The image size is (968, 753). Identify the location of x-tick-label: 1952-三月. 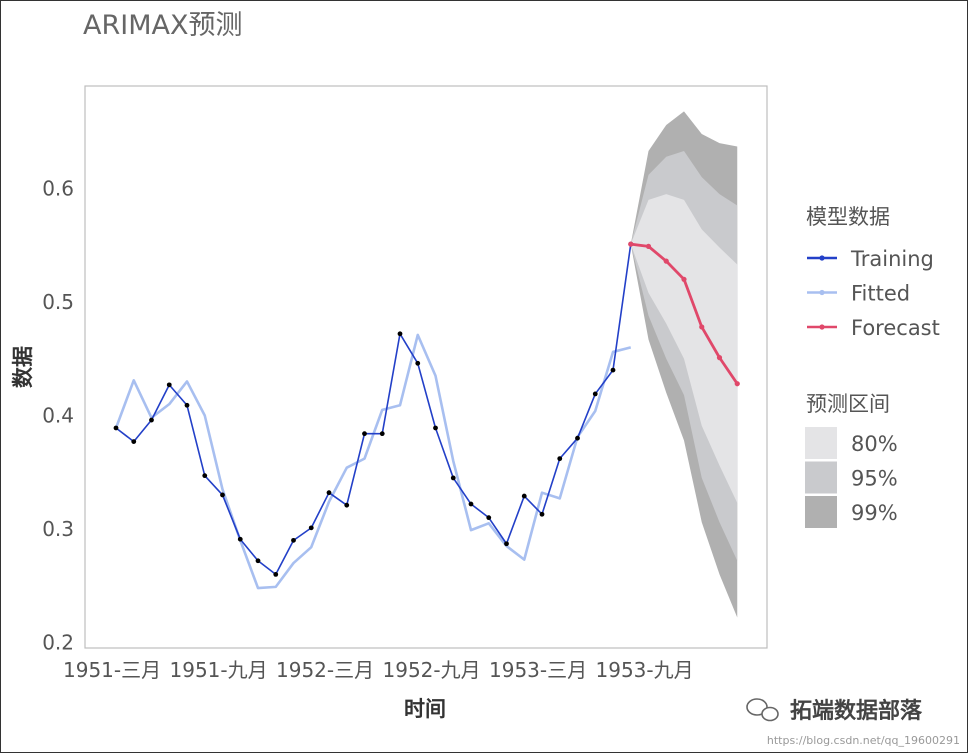
(325, 670).